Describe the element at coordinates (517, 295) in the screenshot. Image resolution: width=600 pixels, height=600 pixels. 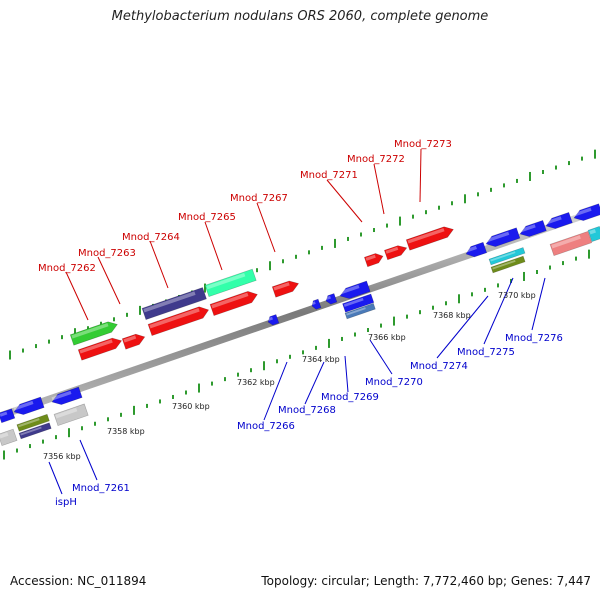
I see `scale-label: 7370 kbp` at that location.